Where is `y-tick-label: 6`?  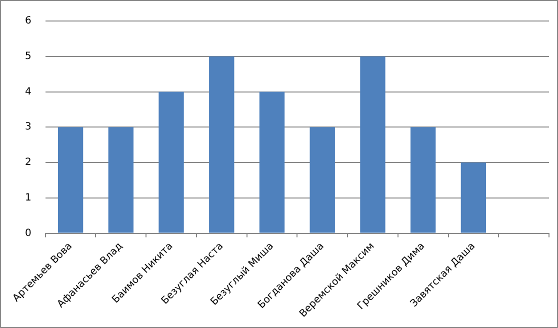 y-tick-label: 6 is located at coordinates (28, 21).